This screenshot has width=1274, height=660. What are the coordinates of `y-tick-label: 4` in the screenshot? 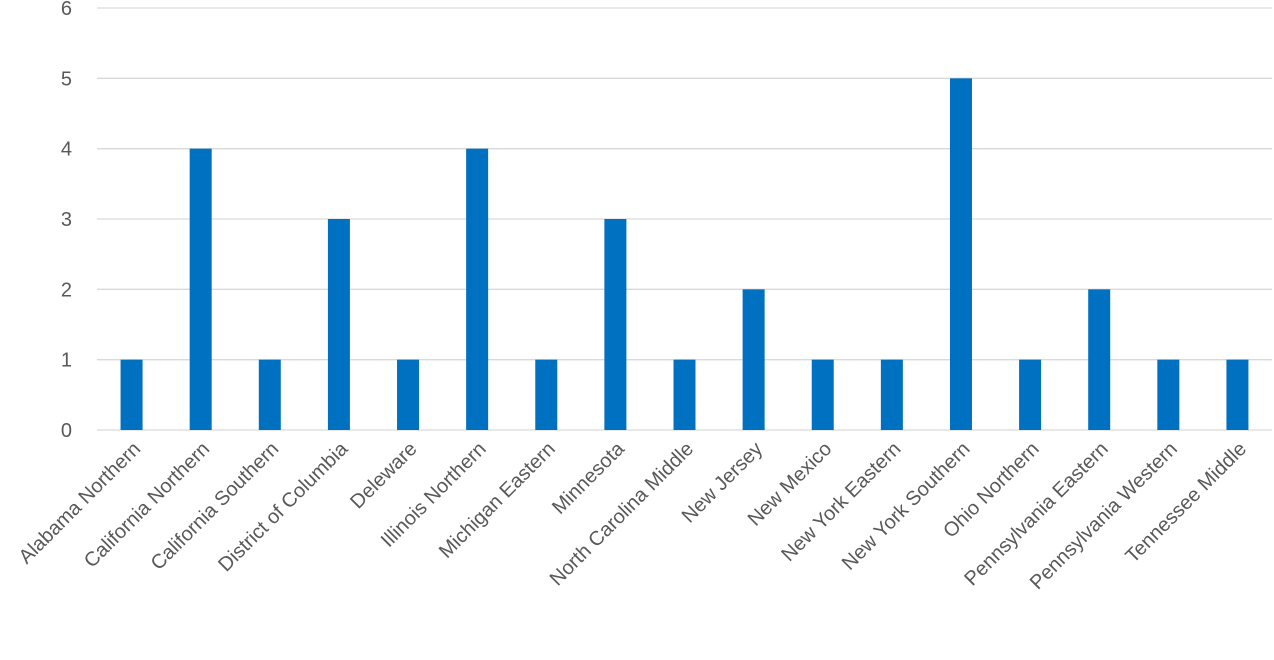 It's located at (66, 150).